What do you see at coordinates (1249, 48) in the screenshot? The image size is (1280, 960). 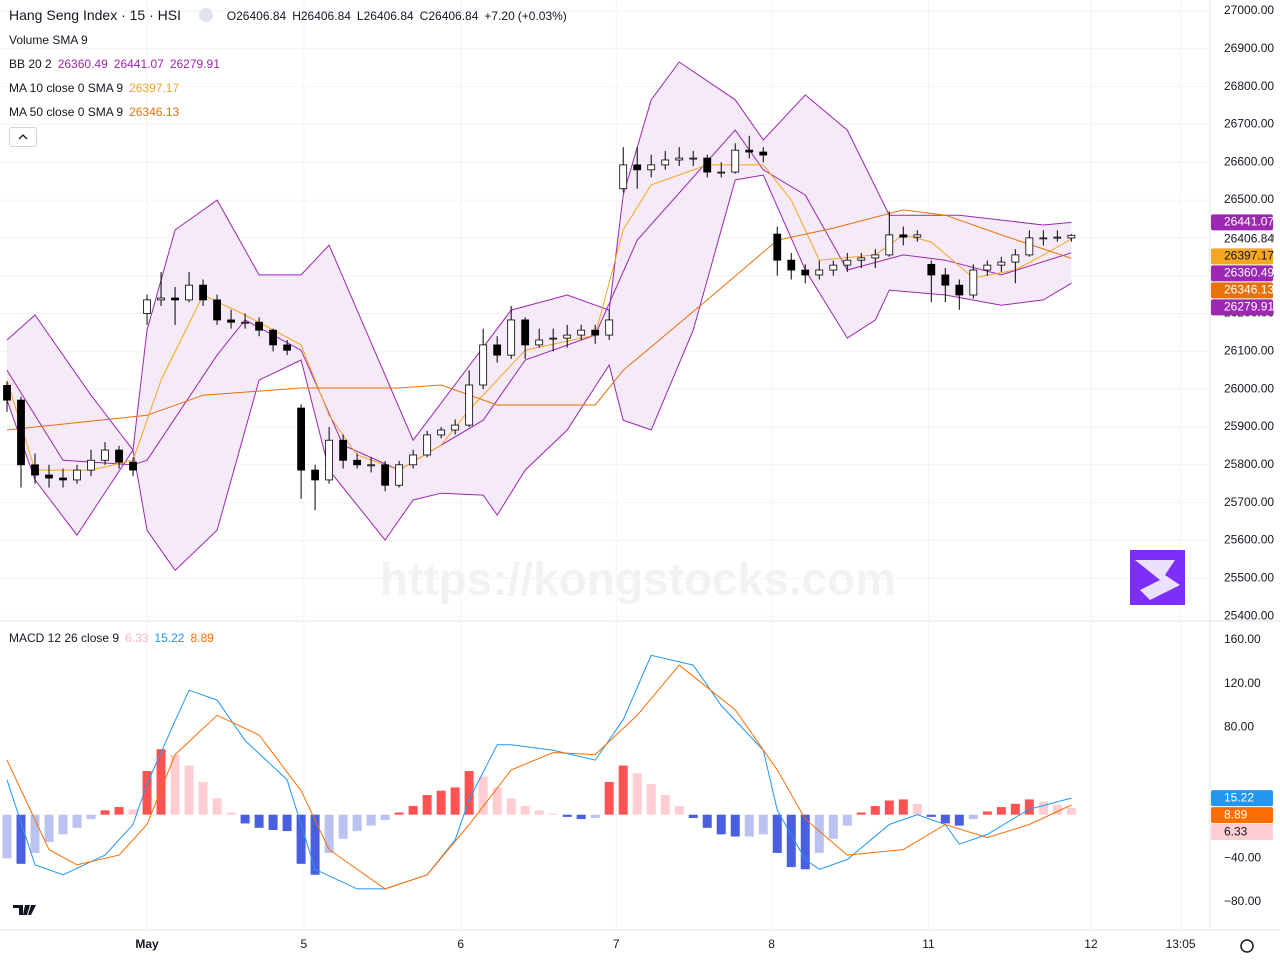 I see `y-tick-label: 26900.00` at bounding box center [1249, 48].